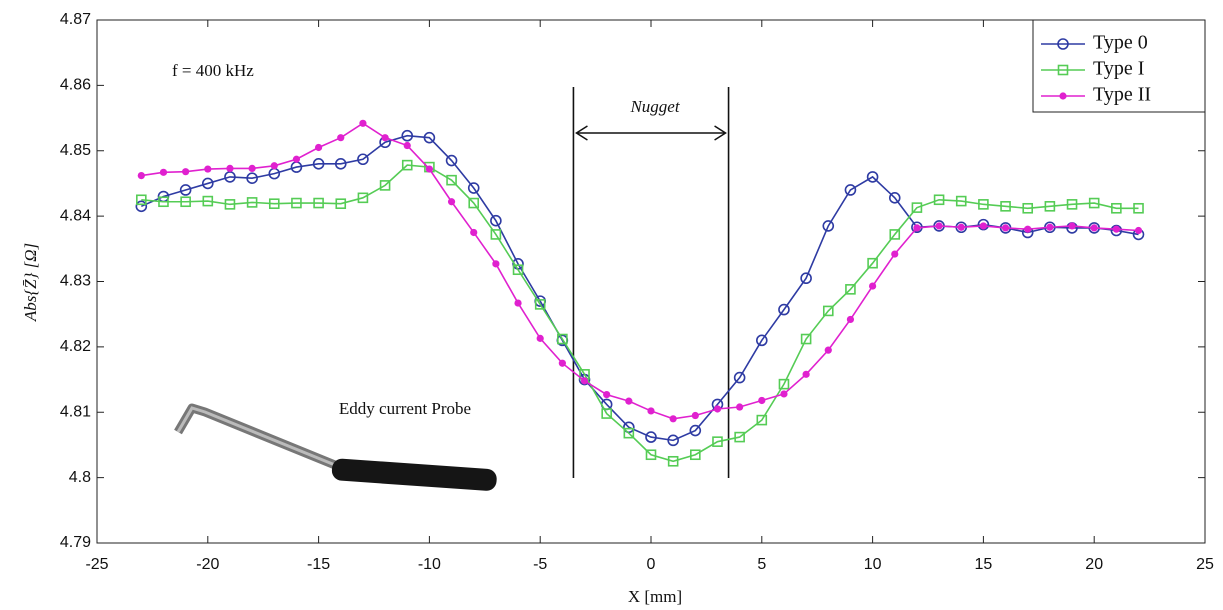 Image resolution: width=1223 pixels, height=610 pixels. Describe the element at coordinates (75, 346) in the screenshot. I see `y-tick-label: 4.82` at that location.